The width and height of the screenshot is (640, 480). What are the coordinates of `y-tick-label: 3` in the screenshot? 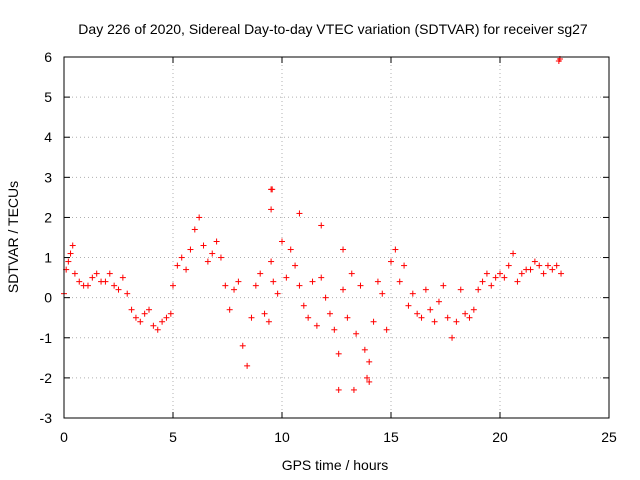 It's located at (48, 177).